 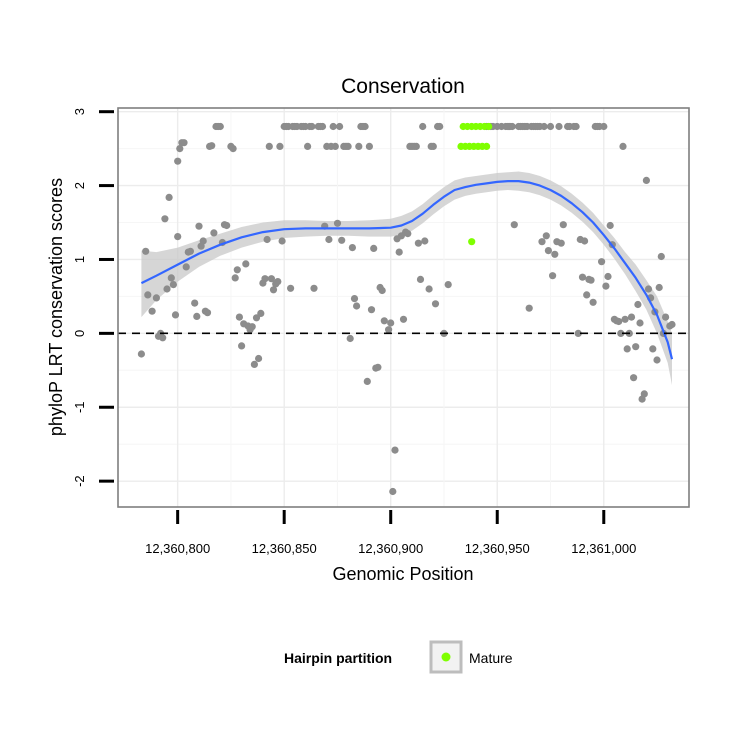 I want to click on x-tick-label: 12,360,850, so click(x=284, y=548).